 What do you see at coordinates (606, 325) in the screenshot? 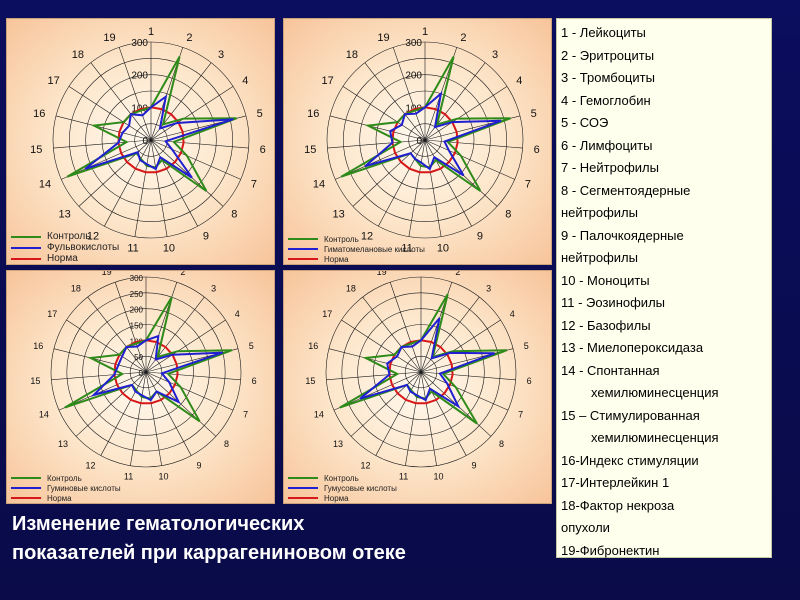
I see `legend-text-item: 12 - Базофилы` at bounding box center [606, 325].